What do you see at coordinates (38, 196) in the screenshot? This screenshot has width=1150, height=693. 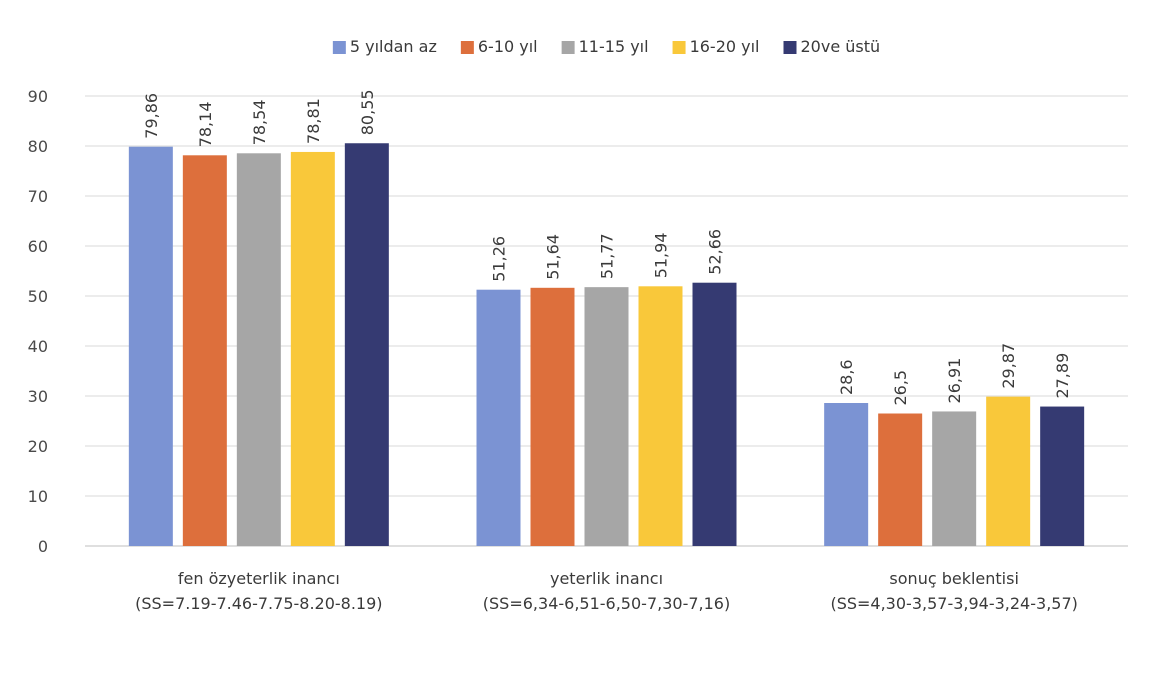 I see `y-tick-label: 70` at bounding box center [38, 196].